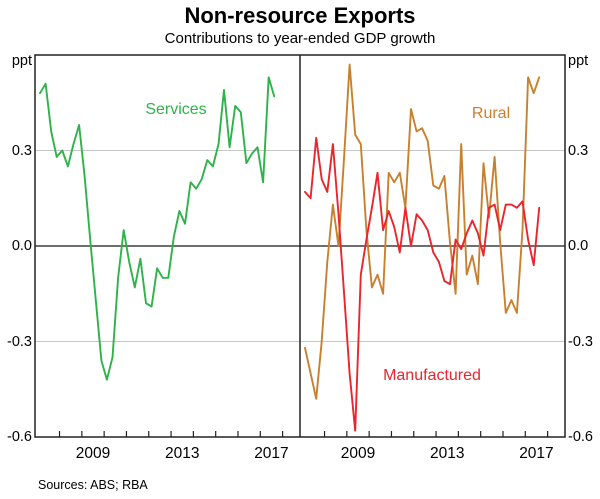 The height and width of the screenshot is (499, 600). I want to click on y-axis-label-left: -0.6, so click(19, 437).